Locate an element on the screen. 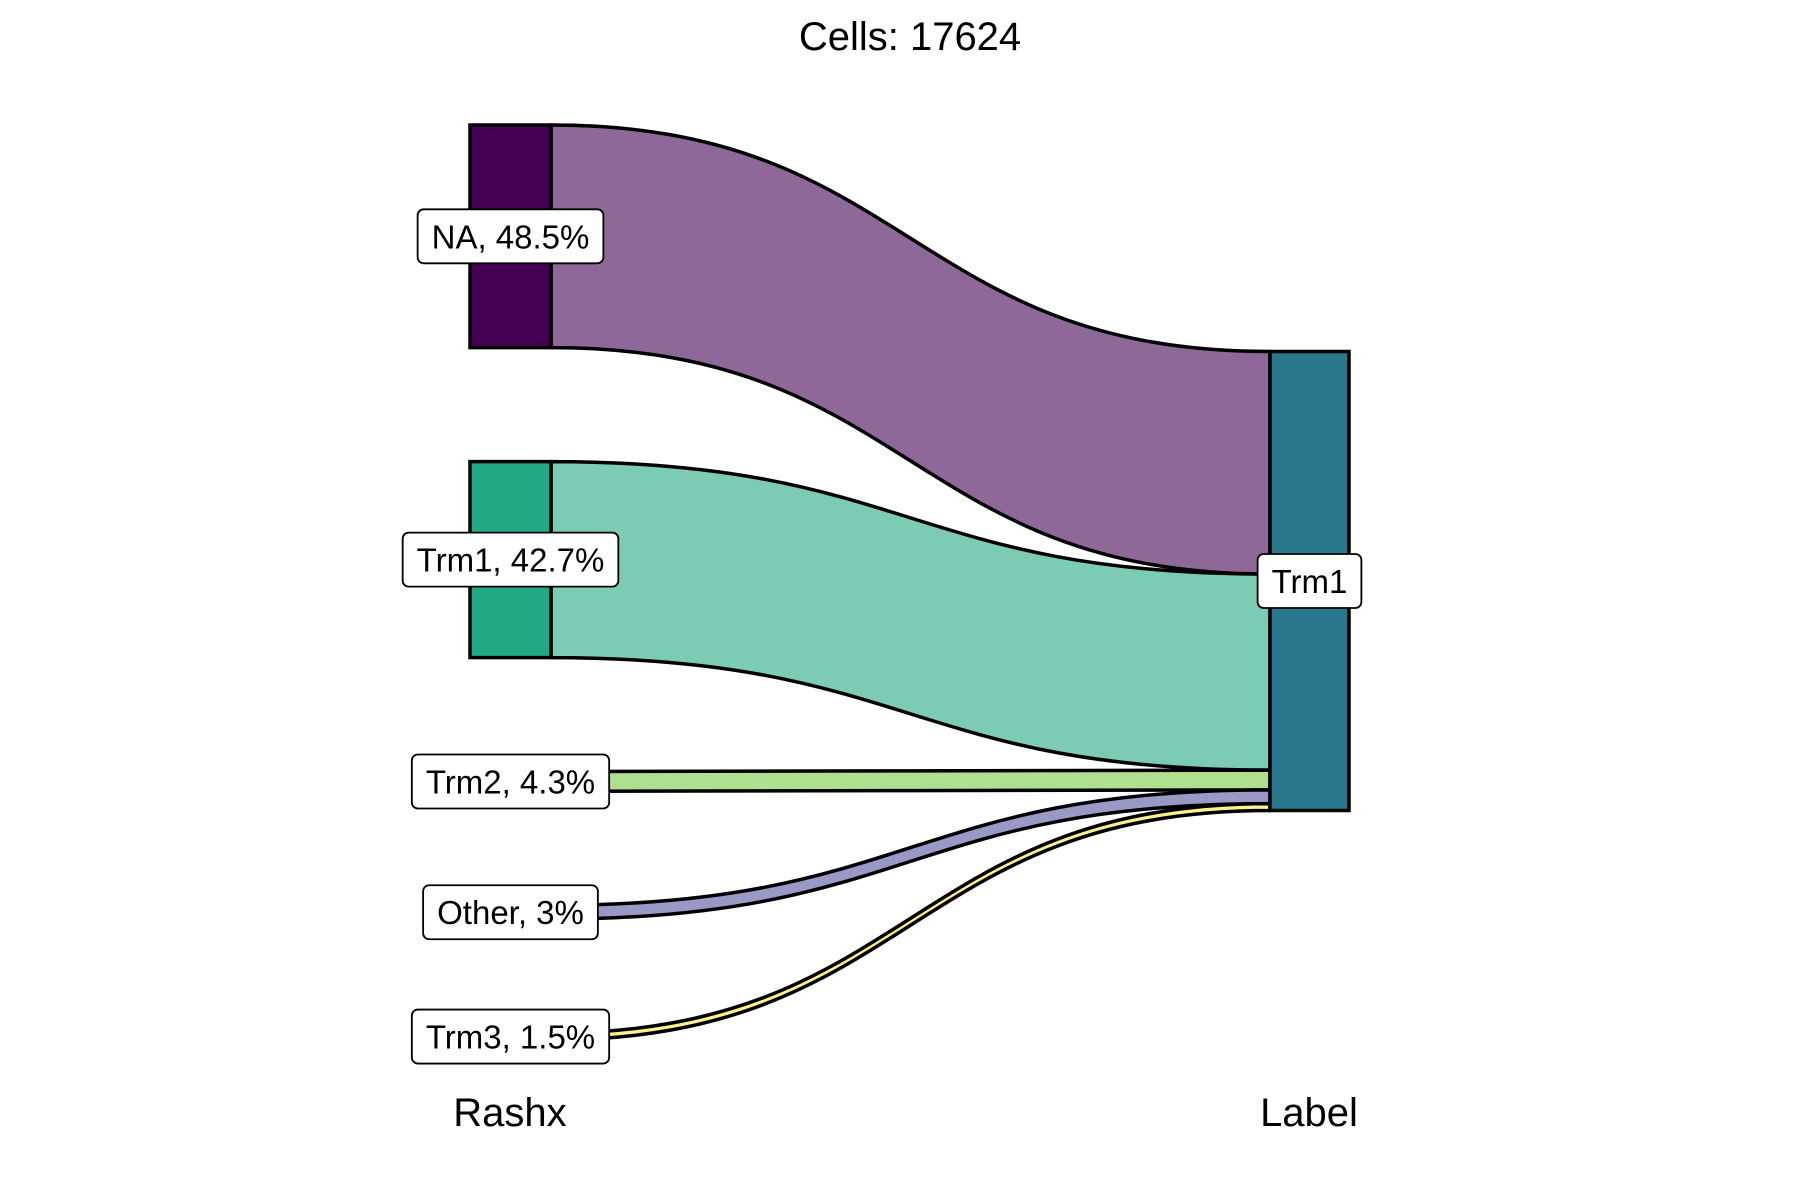 This screenshot has width=1800, height=1200. label-source-trm2-box is located at coordinates (510, 781).